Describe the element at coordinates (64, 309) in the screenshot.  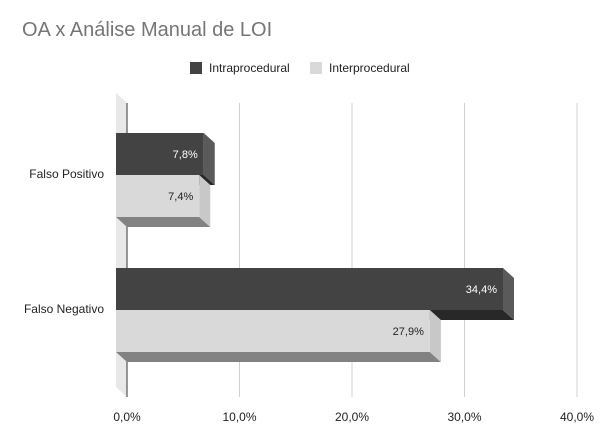
I see `category-label: Falso Negativo` at that location.